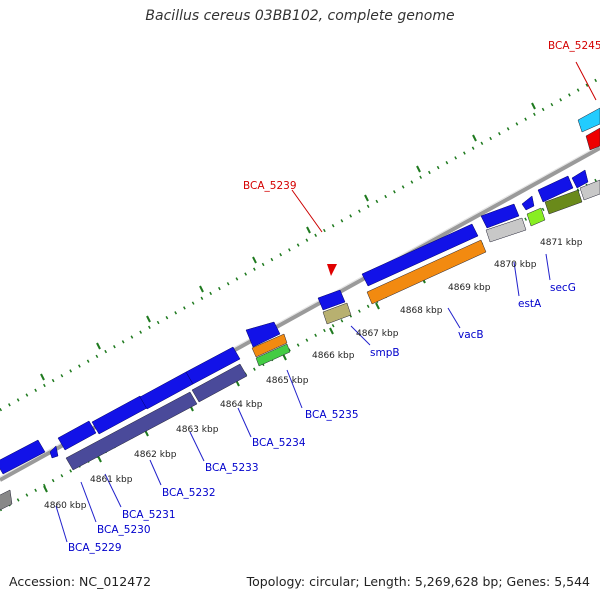  What do you see at coordinates (197, 430) in the screenshot?
I see `kbp-label: 4863 kbp` at bounding box center [197, 430].